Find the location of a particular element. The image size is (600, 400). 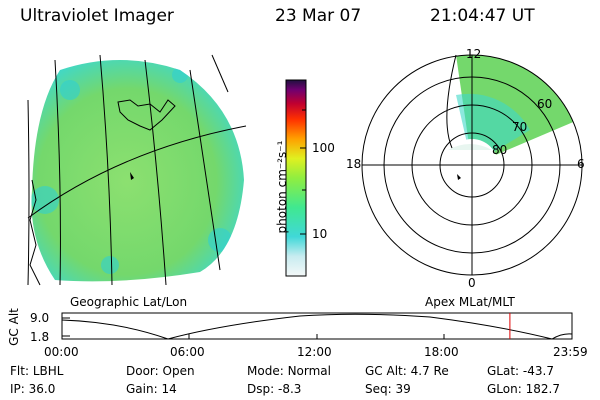

status-label: IP: is located at coordinates (17, 389).